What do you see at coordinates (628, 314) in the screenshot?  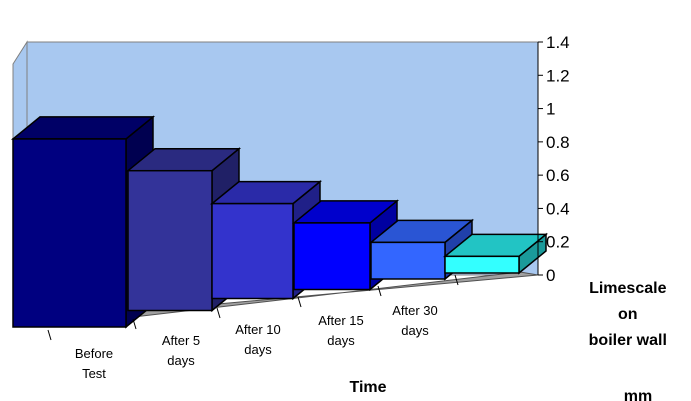 I see `y-axis-title-line-2: on` at bounding box center [628, 314].